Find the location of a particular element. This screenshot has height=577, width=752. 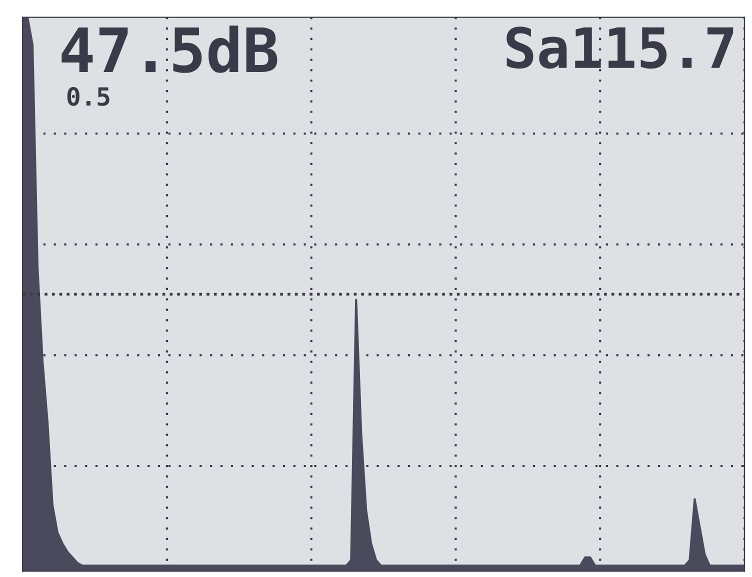

annotation: 0.5 is located at coordinates (88, 96).